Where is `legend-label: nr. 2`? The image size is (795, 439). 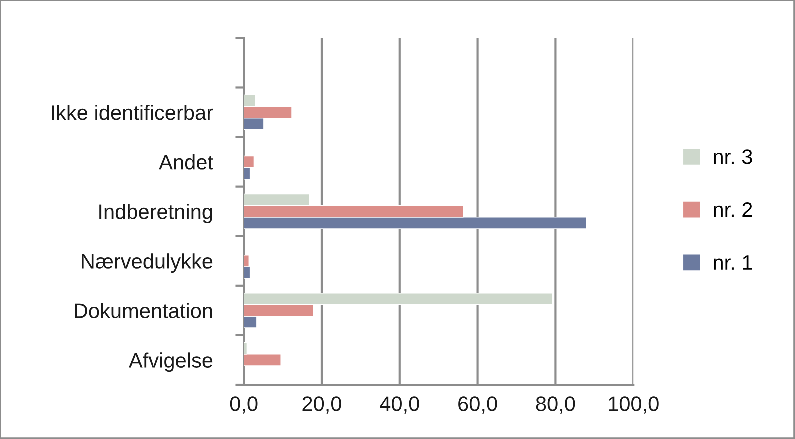 legend-label: nr. 2 is located at coordinates (733, 210).